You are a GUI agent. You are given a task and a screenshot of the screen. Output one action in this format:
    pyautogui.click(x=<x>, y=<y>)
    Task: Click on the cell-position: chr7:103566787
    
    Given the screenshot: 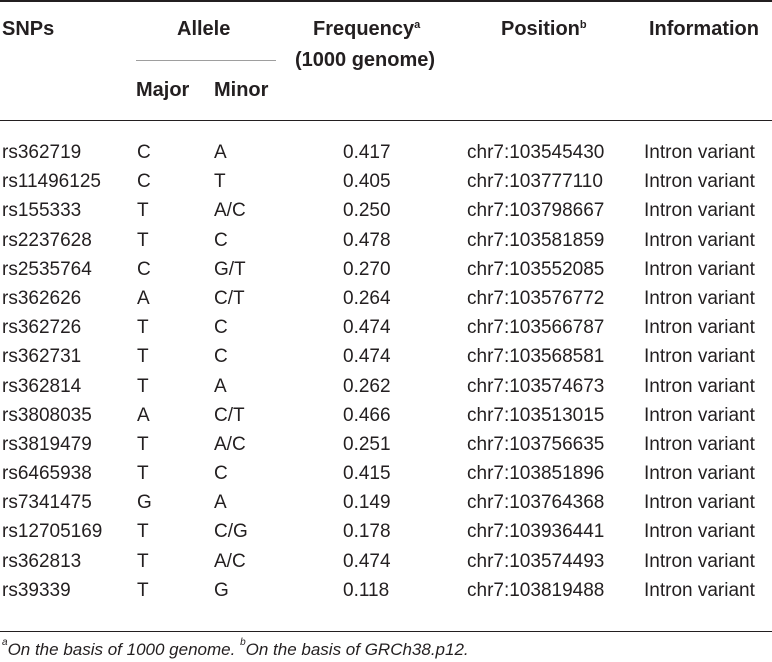 What is the action you would take?
    pyautogui.click(x=536, y=328)
    